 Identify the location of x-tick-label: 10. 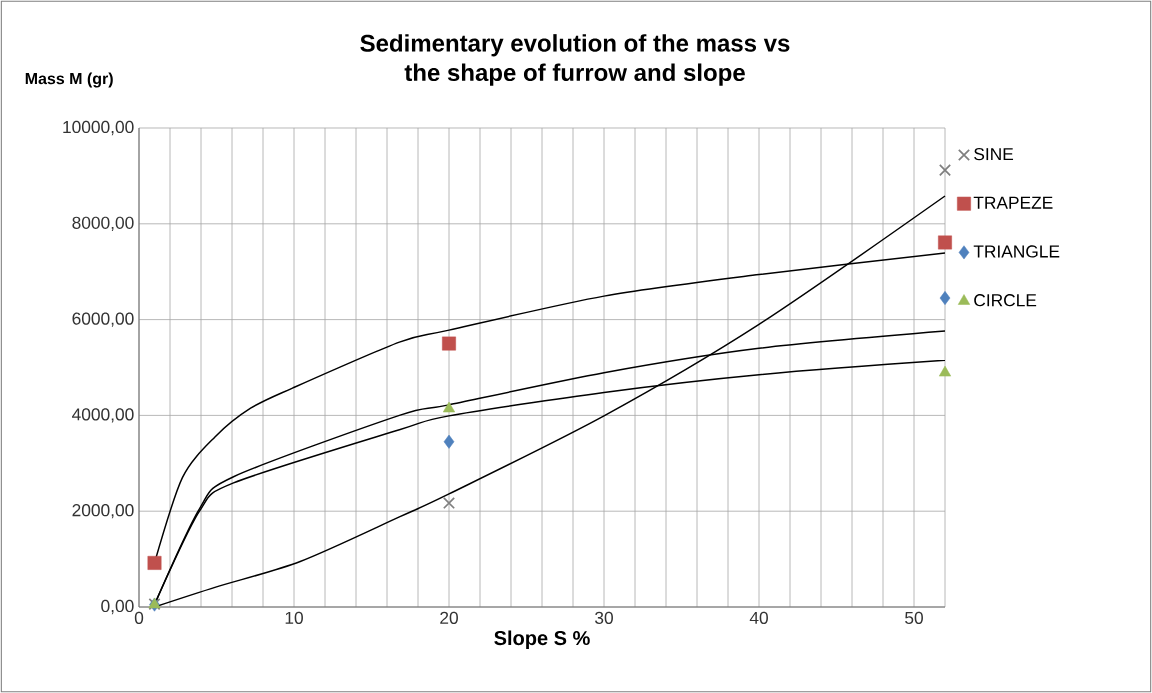
(294, 617).